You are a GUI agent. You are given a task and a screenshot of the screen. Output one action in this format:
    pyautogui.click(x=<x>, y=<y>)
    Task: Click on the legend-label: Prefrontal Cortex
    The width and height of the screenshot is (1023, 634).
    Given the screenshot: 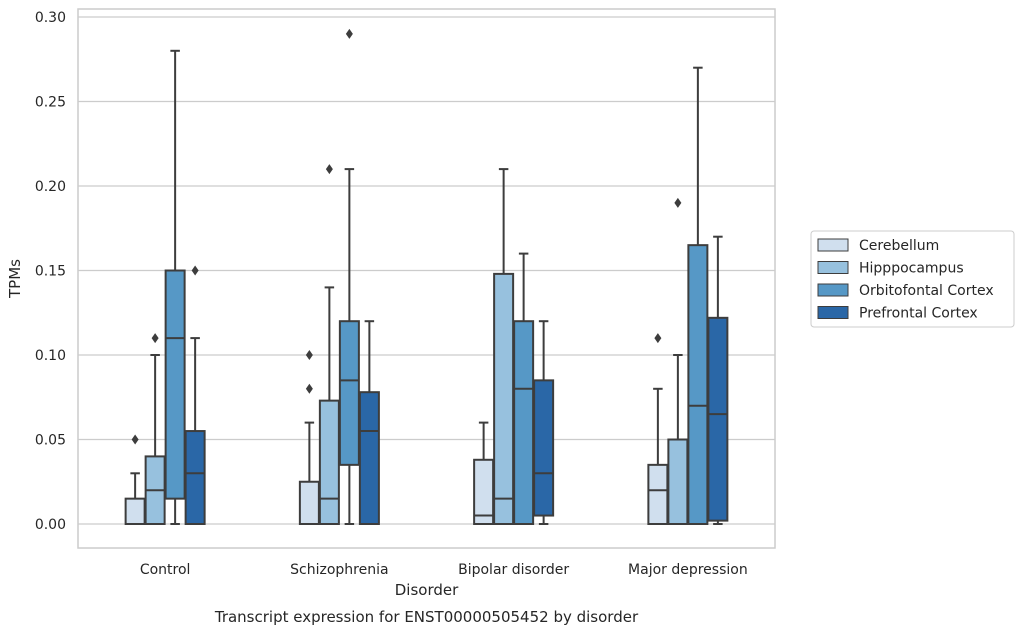 What is the action you would take?
    pyautogui.click(x=918, y=314)
    